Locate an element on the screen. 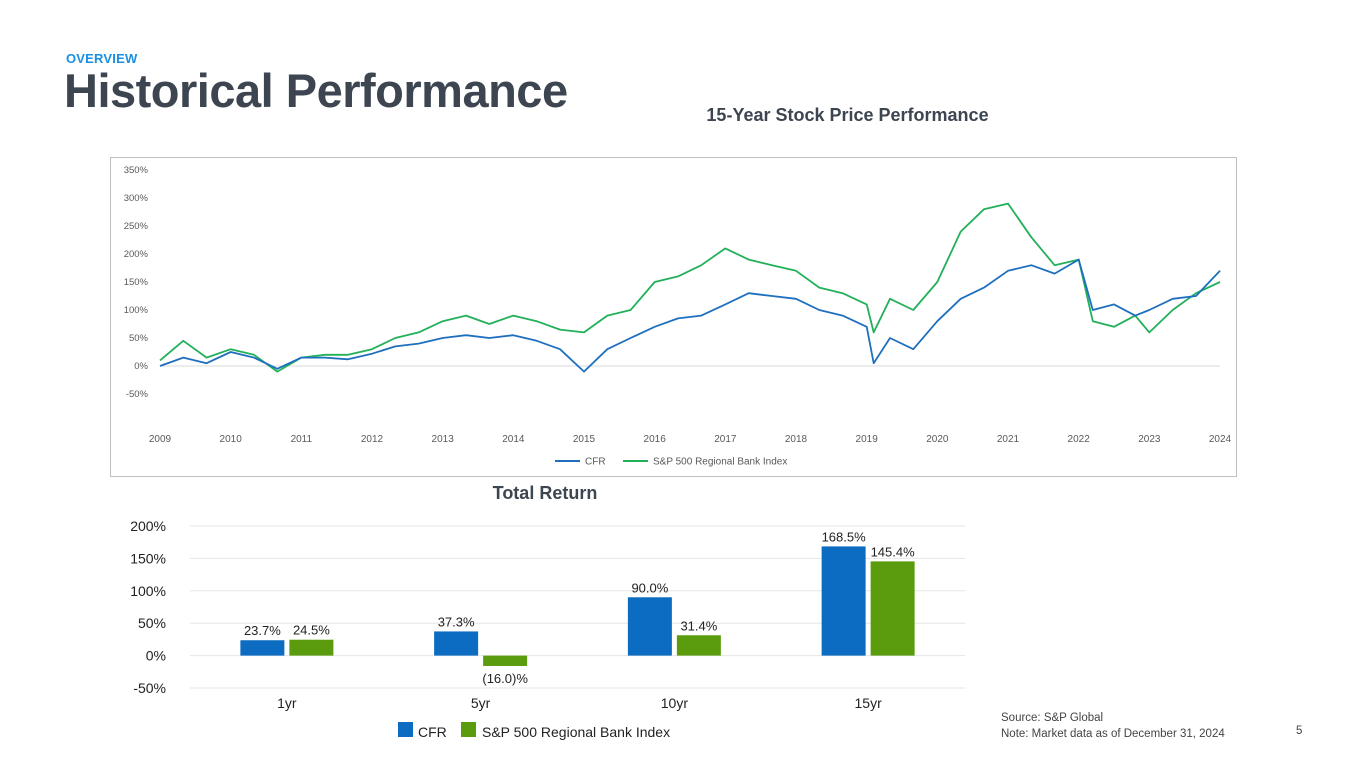 This screenshot has height=768, width=1365. y-tick-label: 200% is located at coordinates (136, 254).